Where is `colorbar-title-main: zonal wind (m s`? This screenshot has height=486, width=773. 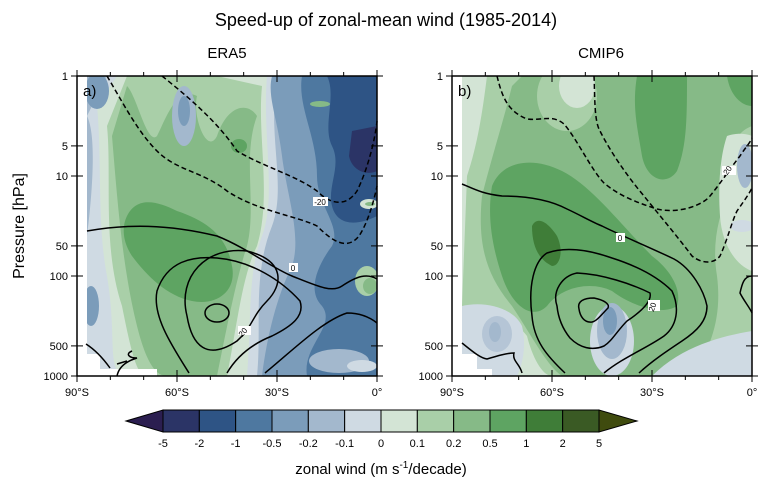 colorbar-title-main: zonal wind (m s is located at coordinates (347, 469).